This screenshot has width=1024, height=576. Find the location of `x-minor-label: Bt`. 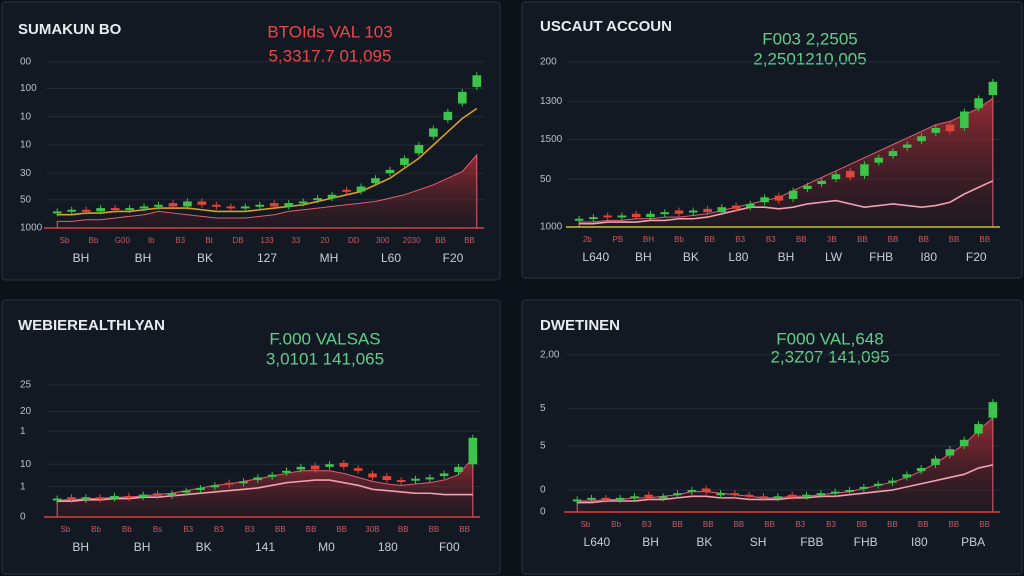

x-minor-label: Bt is located at coordinates (209, 240).